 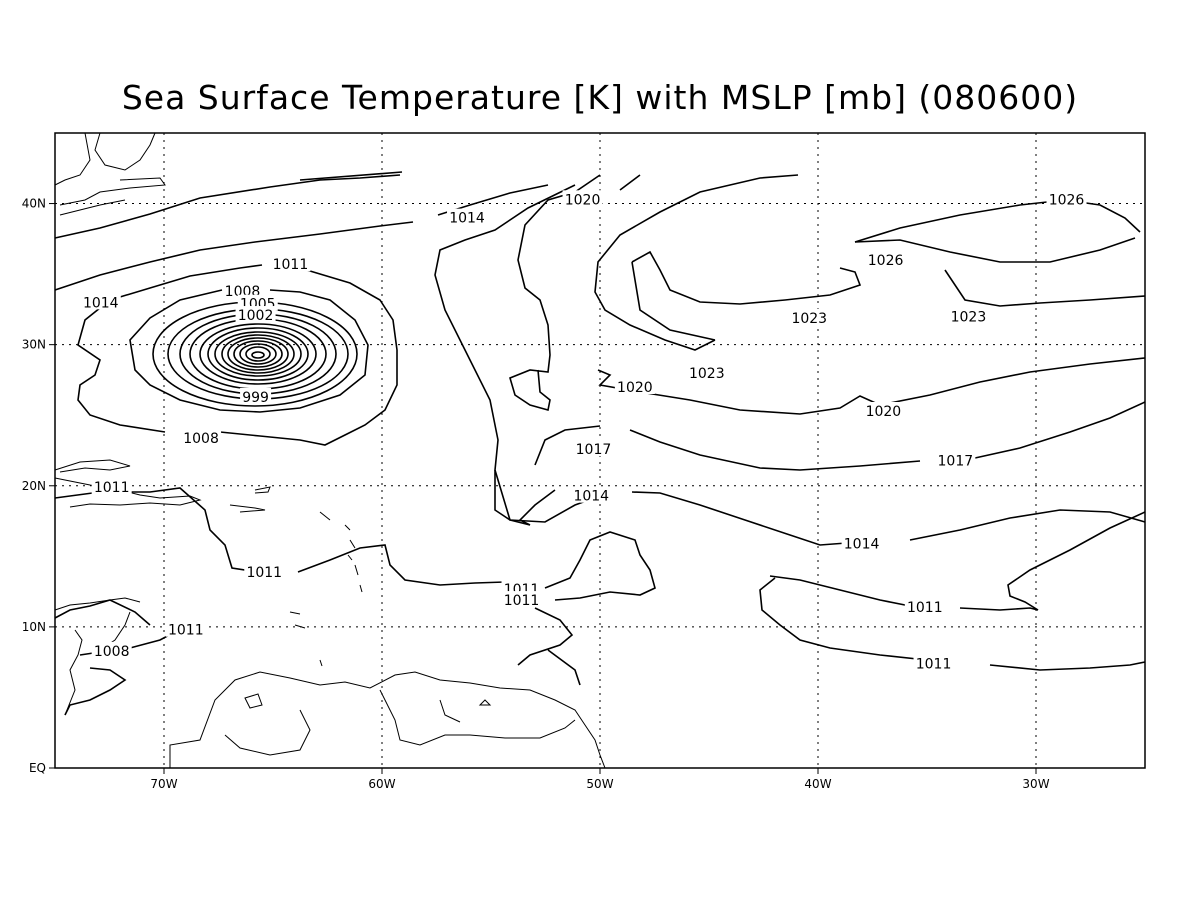 I want to click on isobar-1011-low, so click(x=237, y=355).